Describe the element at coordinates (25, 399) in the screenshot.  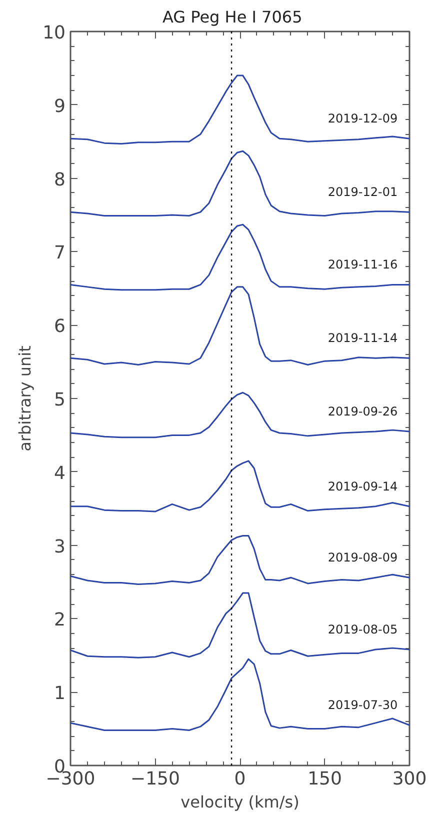
I see `y-axis-title: arbitrary unit` at that location.